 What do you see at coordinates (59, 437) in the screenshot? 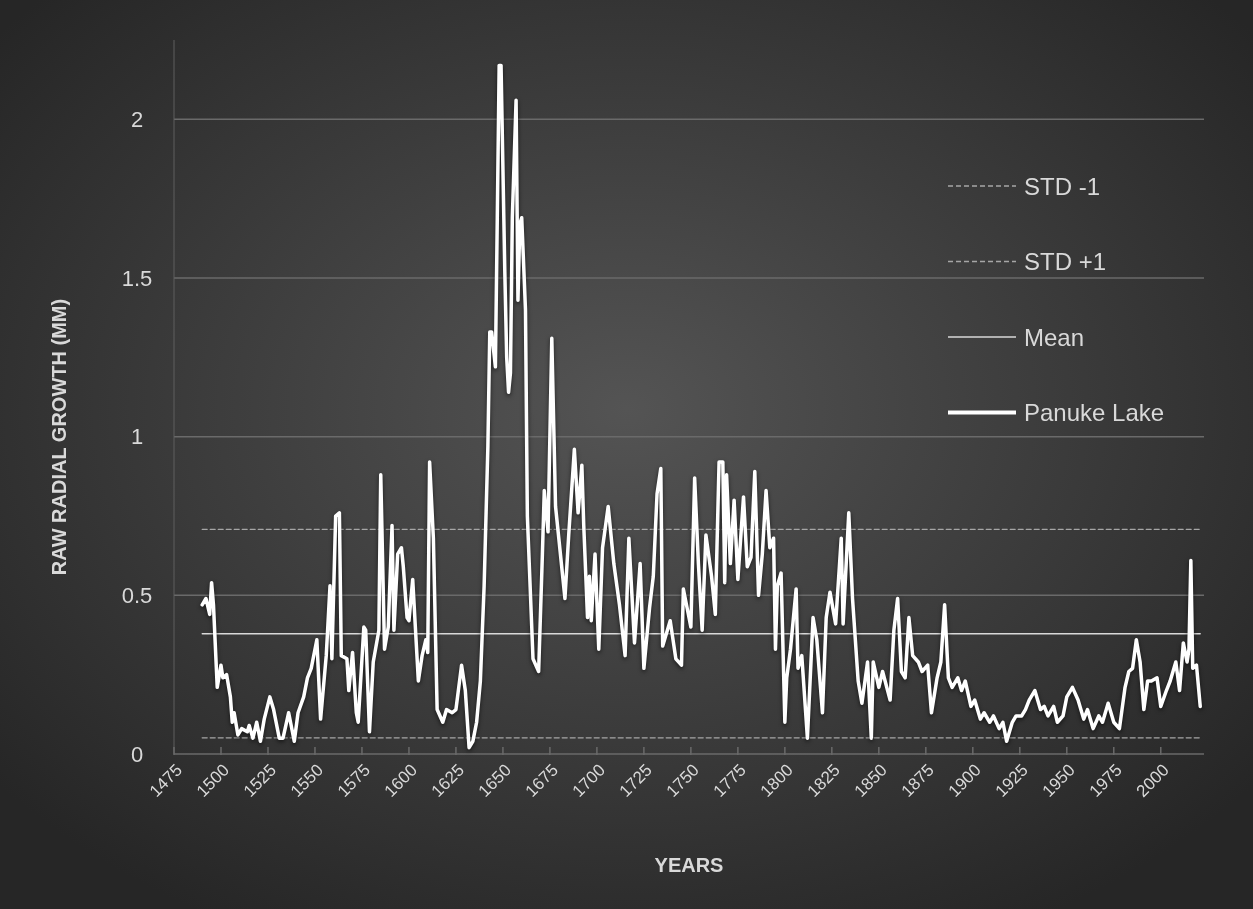
I see `y-axis-title: RAW RADIAL GROWTH (MM)` at bounding box center [59, 437].